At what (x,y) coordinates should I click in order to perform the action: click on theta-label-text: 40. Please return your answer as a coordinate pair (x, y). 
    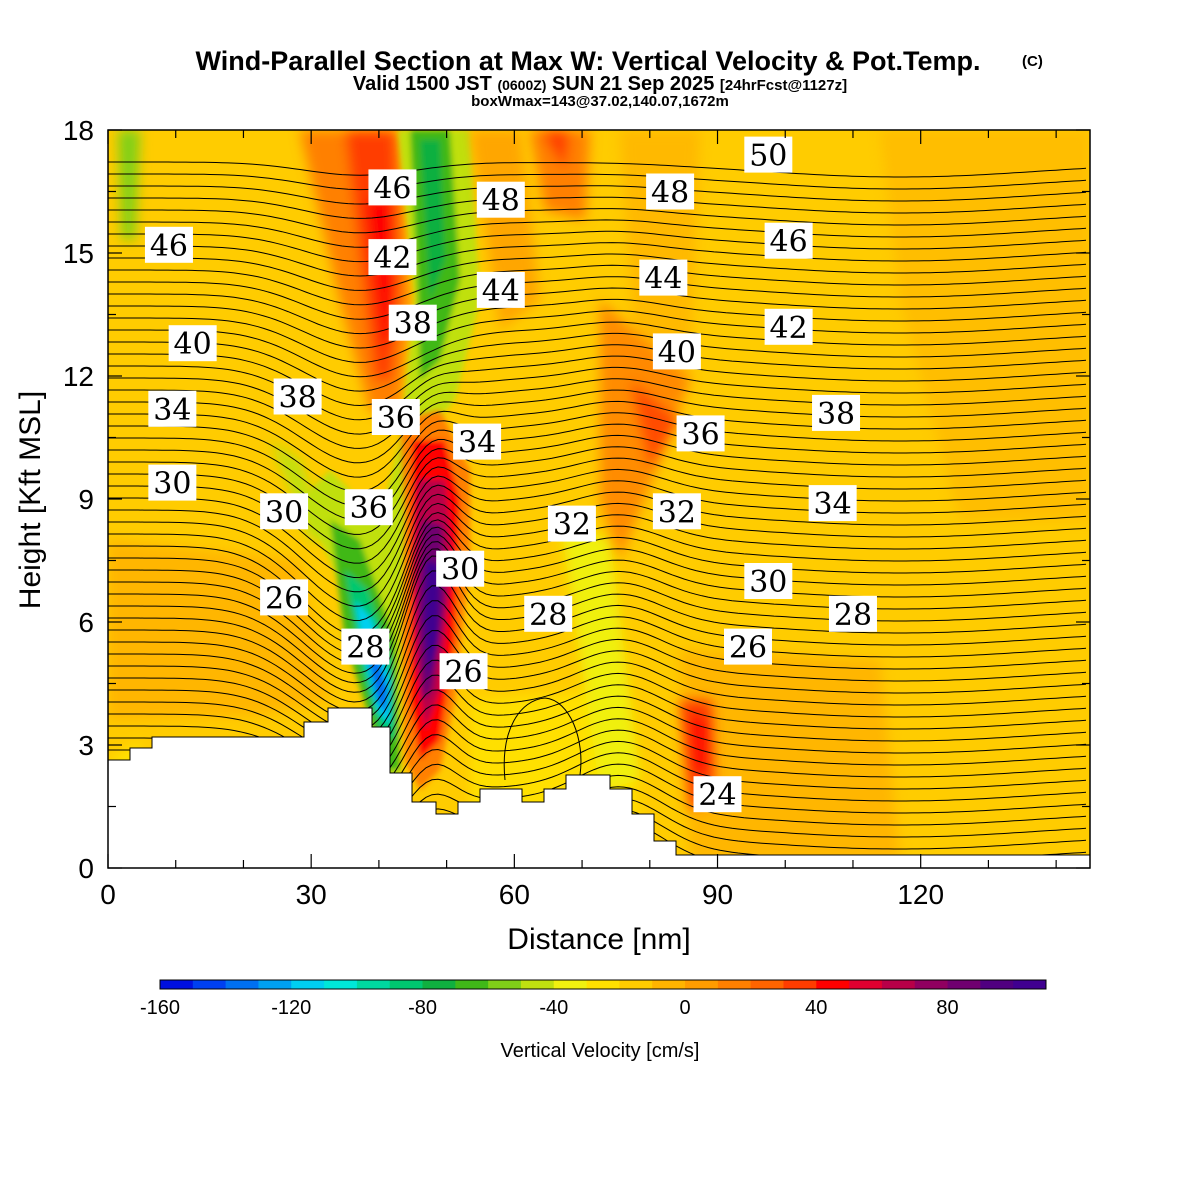
    Looking at the image, I should click on (677, 352).